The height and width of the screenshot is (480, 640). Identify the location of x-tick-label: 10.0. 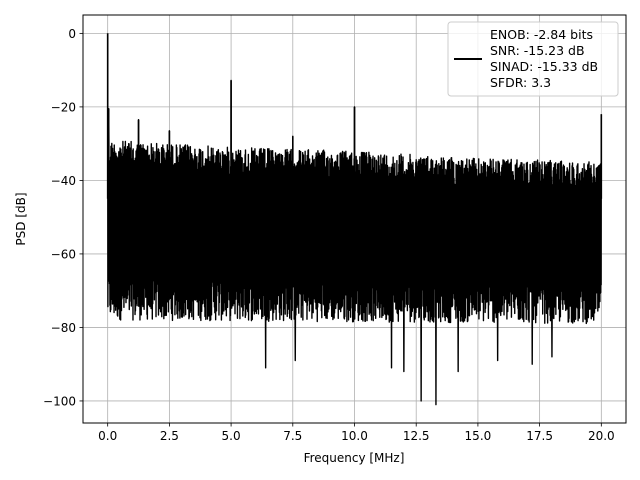
(354, 436).